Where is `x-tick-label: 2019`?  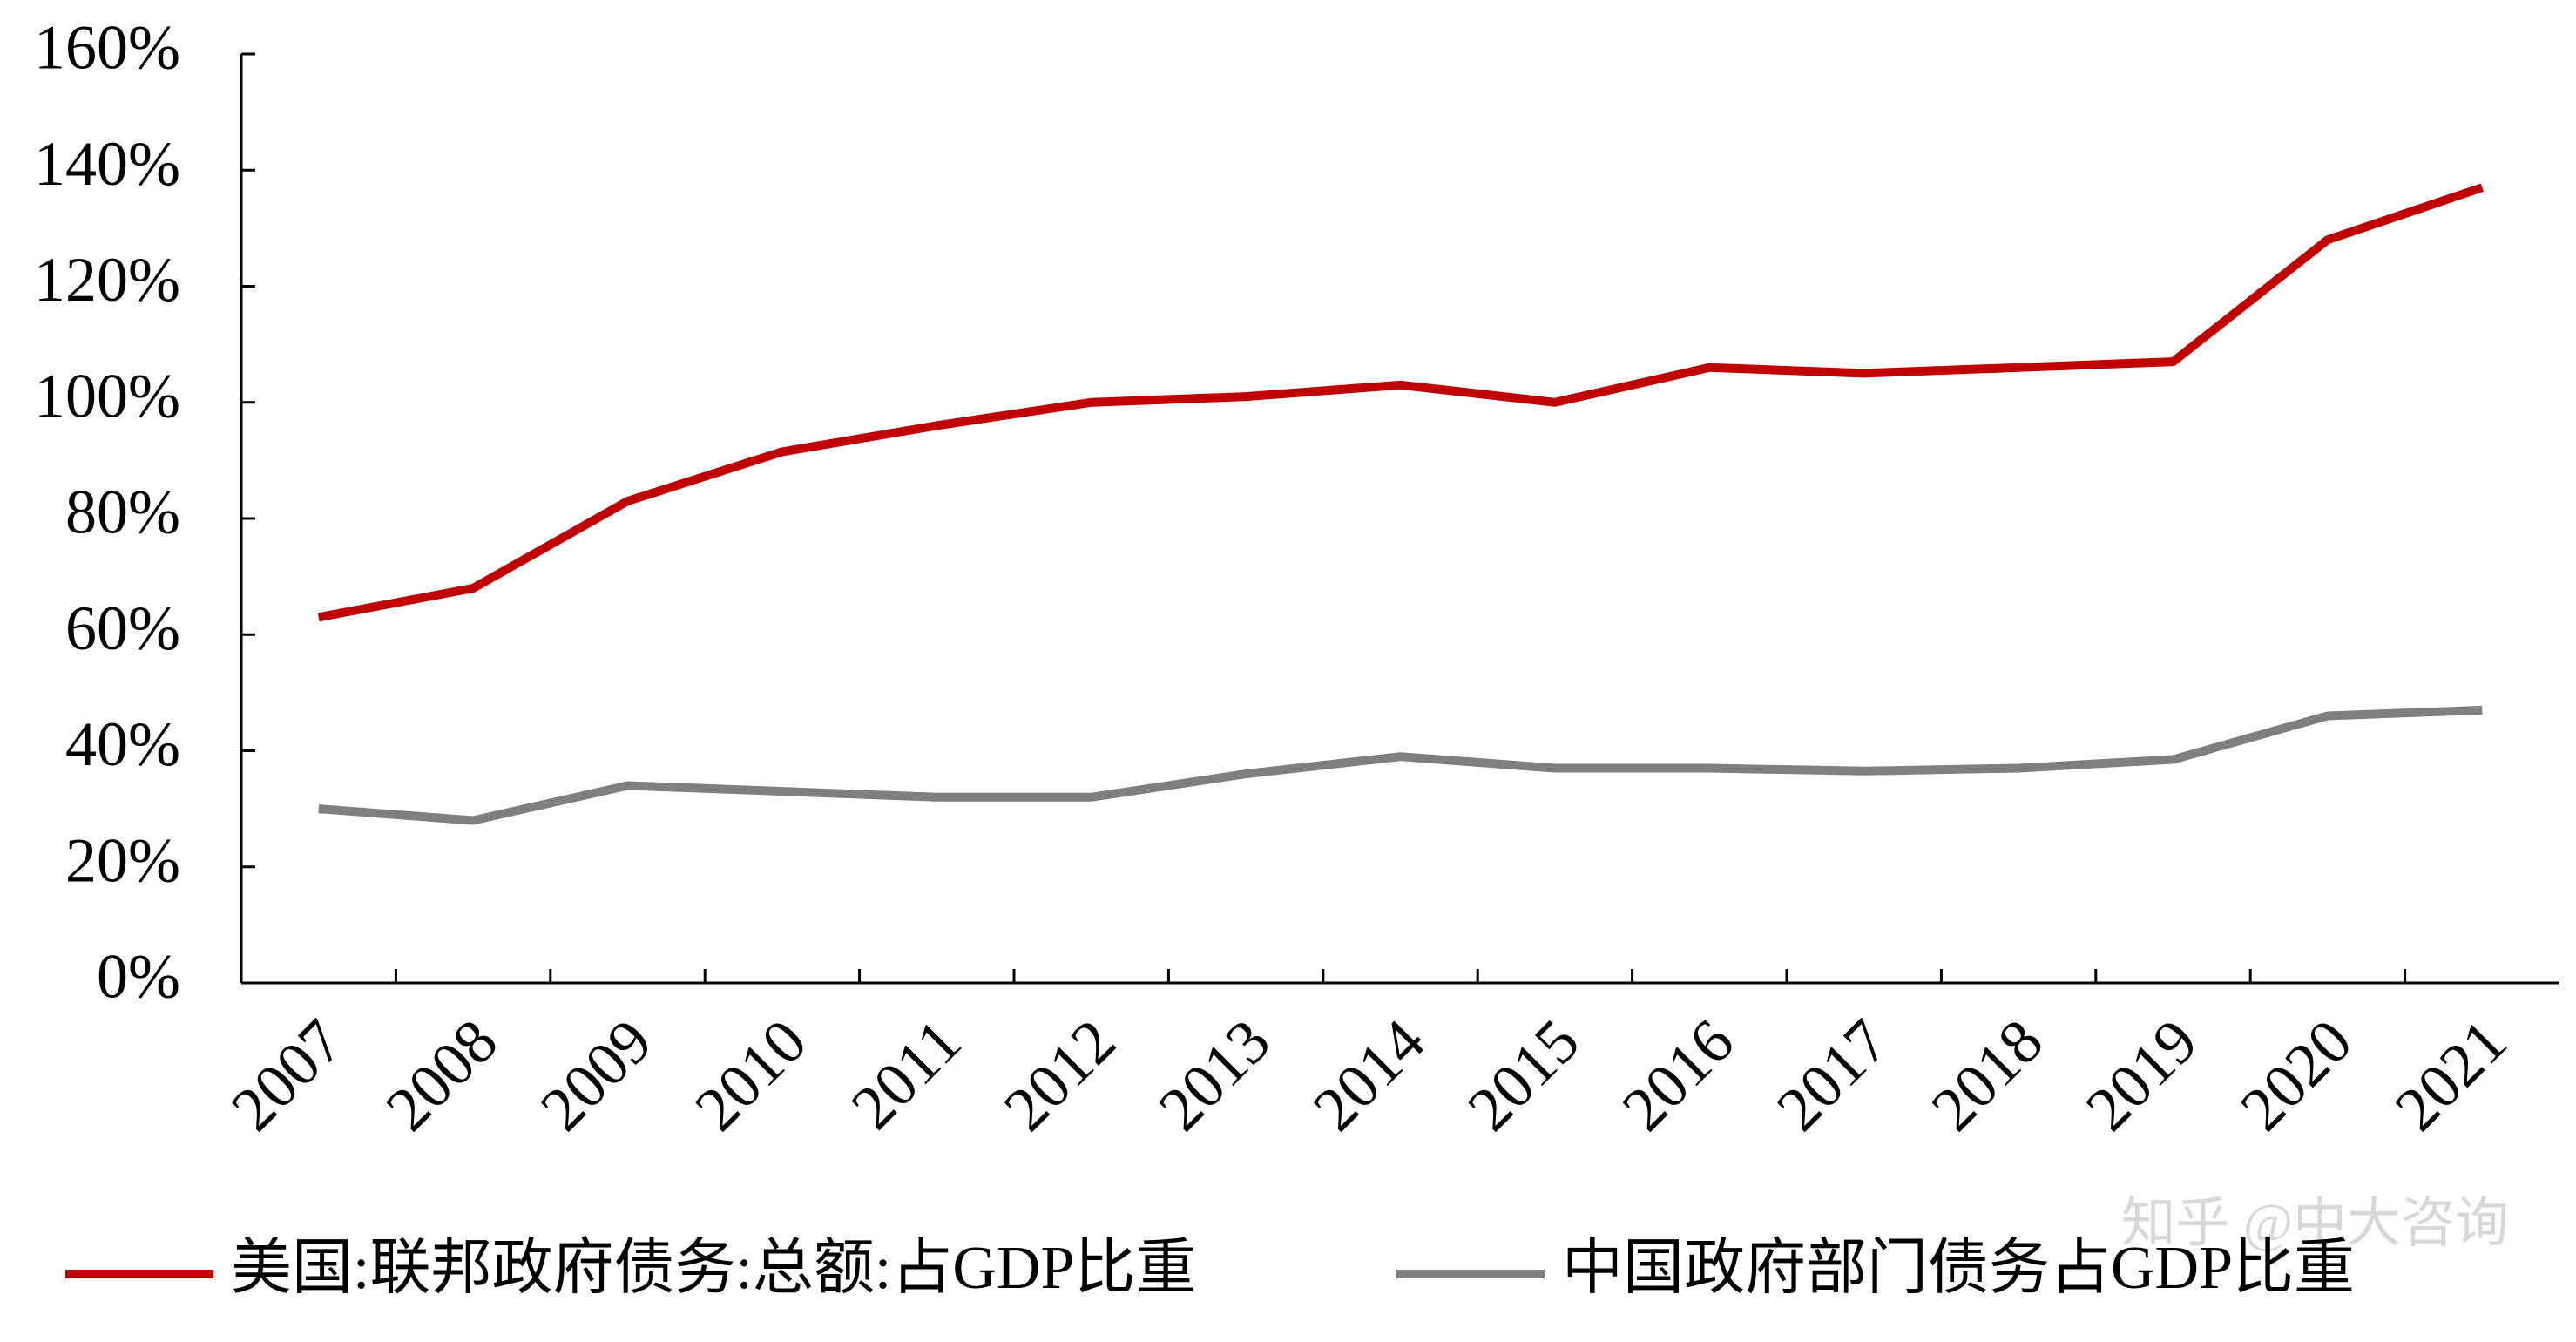
x-tick-label: 2019 is located at coordinates (2141, 1074).